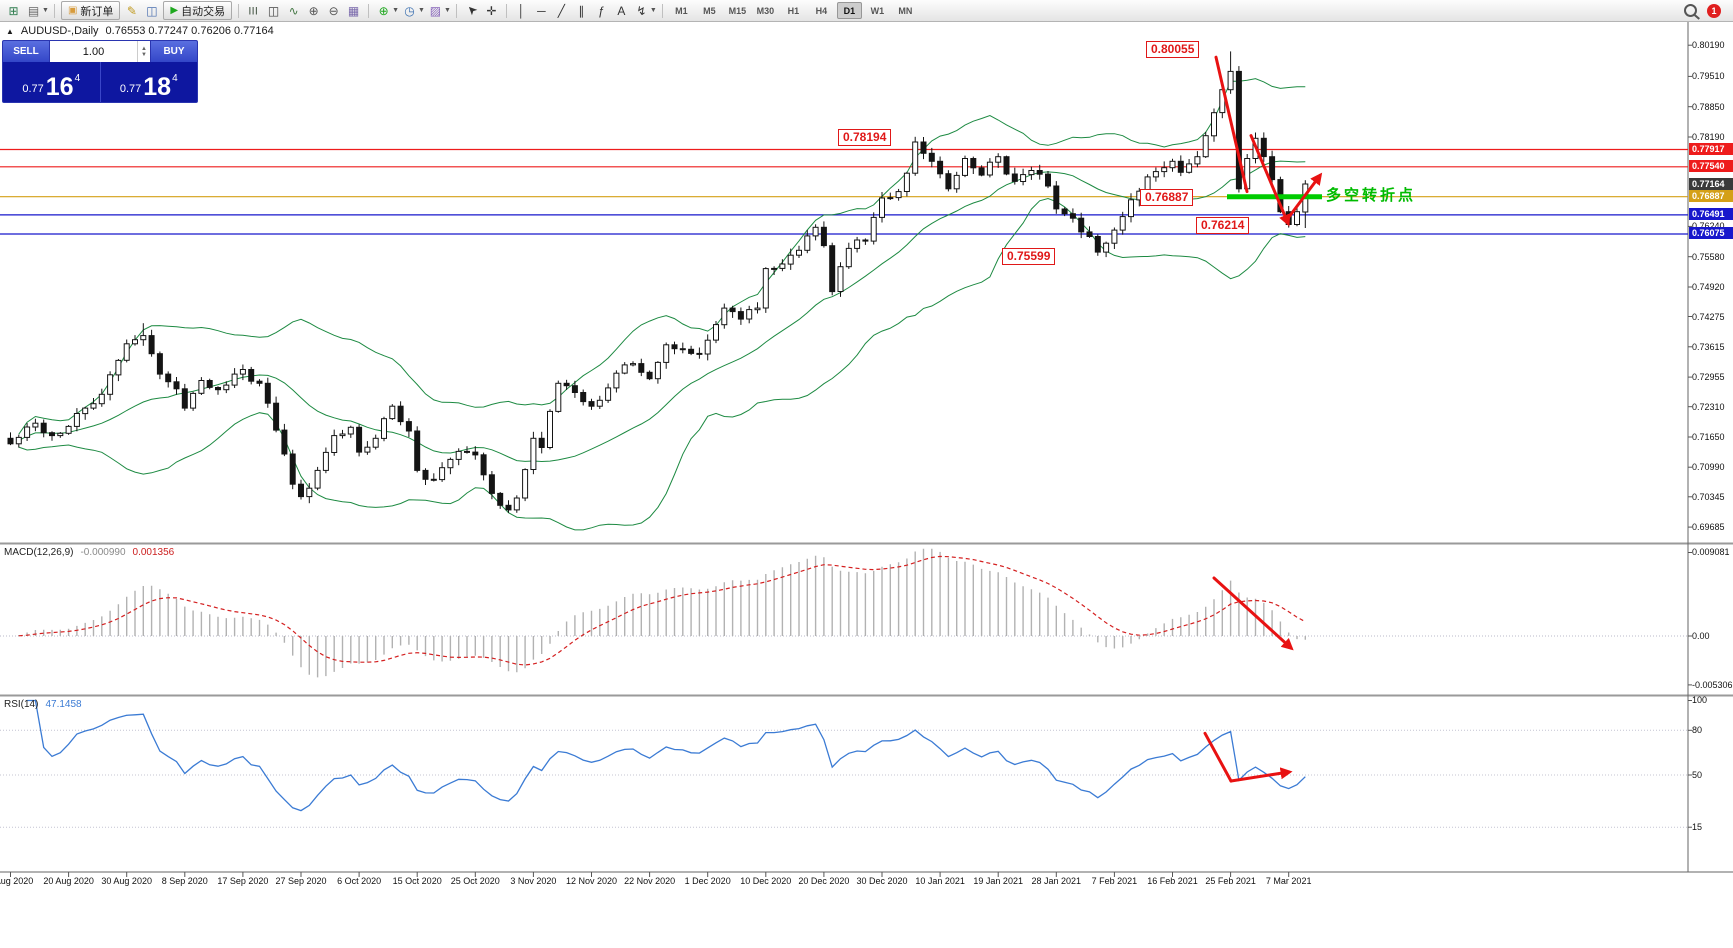  I want to click on strategy-tester-icon: ◫, so click(152, 10).